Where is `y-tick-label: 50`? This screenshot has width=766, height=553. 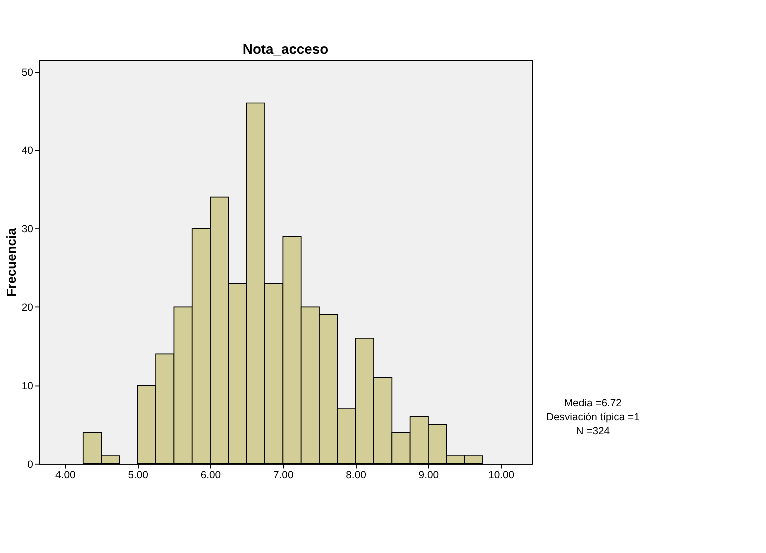
y-tick-label: 50 is located at coordinates (28, 73).